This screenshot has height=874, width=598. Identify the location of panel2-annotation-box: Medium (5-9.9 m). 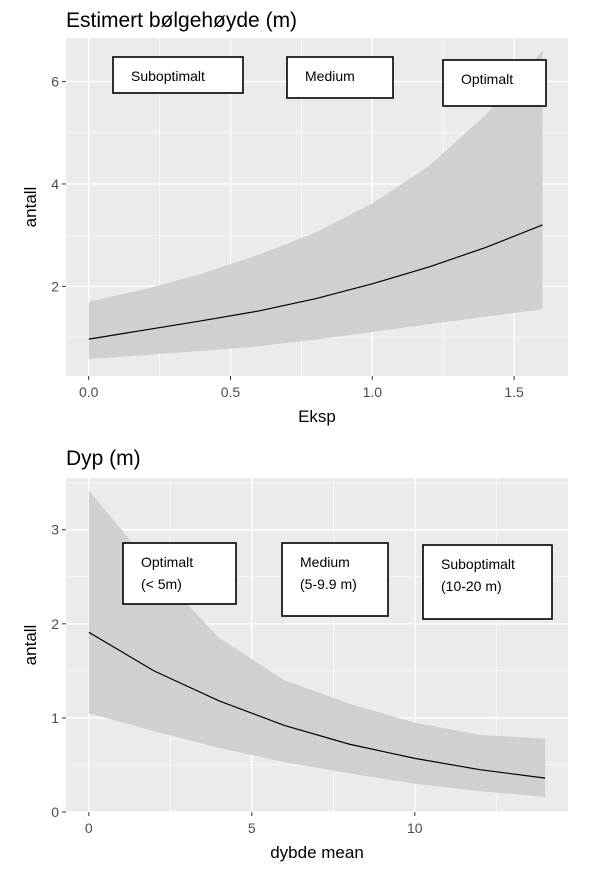
(335, 579).